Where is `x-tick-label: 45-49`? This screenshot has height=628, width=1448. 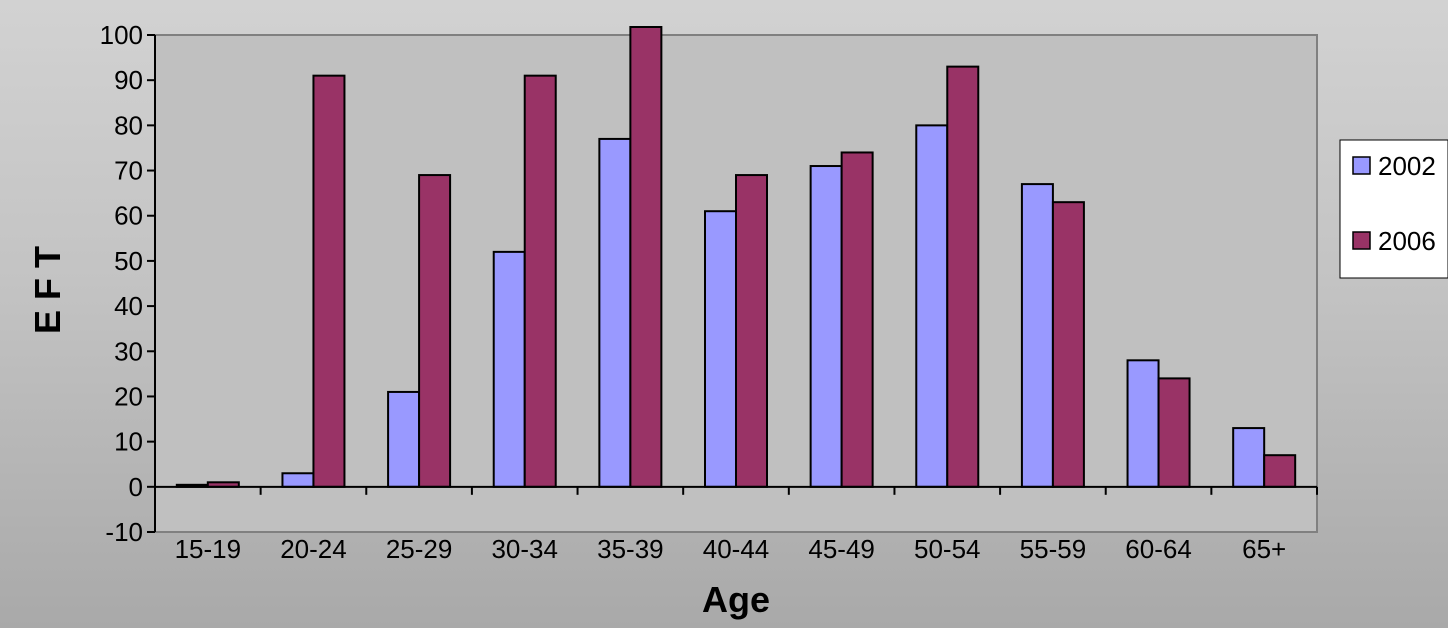 x-tick-label: 45-49 is located at coordinates (841, 549).